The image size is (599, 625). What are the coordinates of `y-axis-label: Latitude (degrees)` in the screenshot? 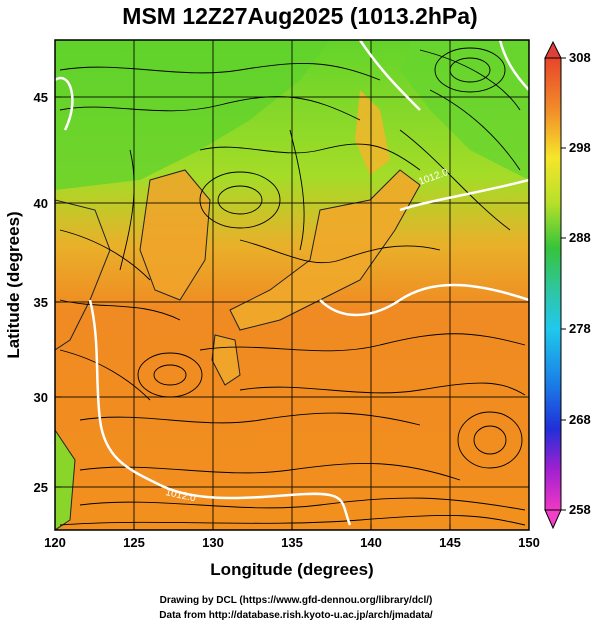 It's located at (13, 284).